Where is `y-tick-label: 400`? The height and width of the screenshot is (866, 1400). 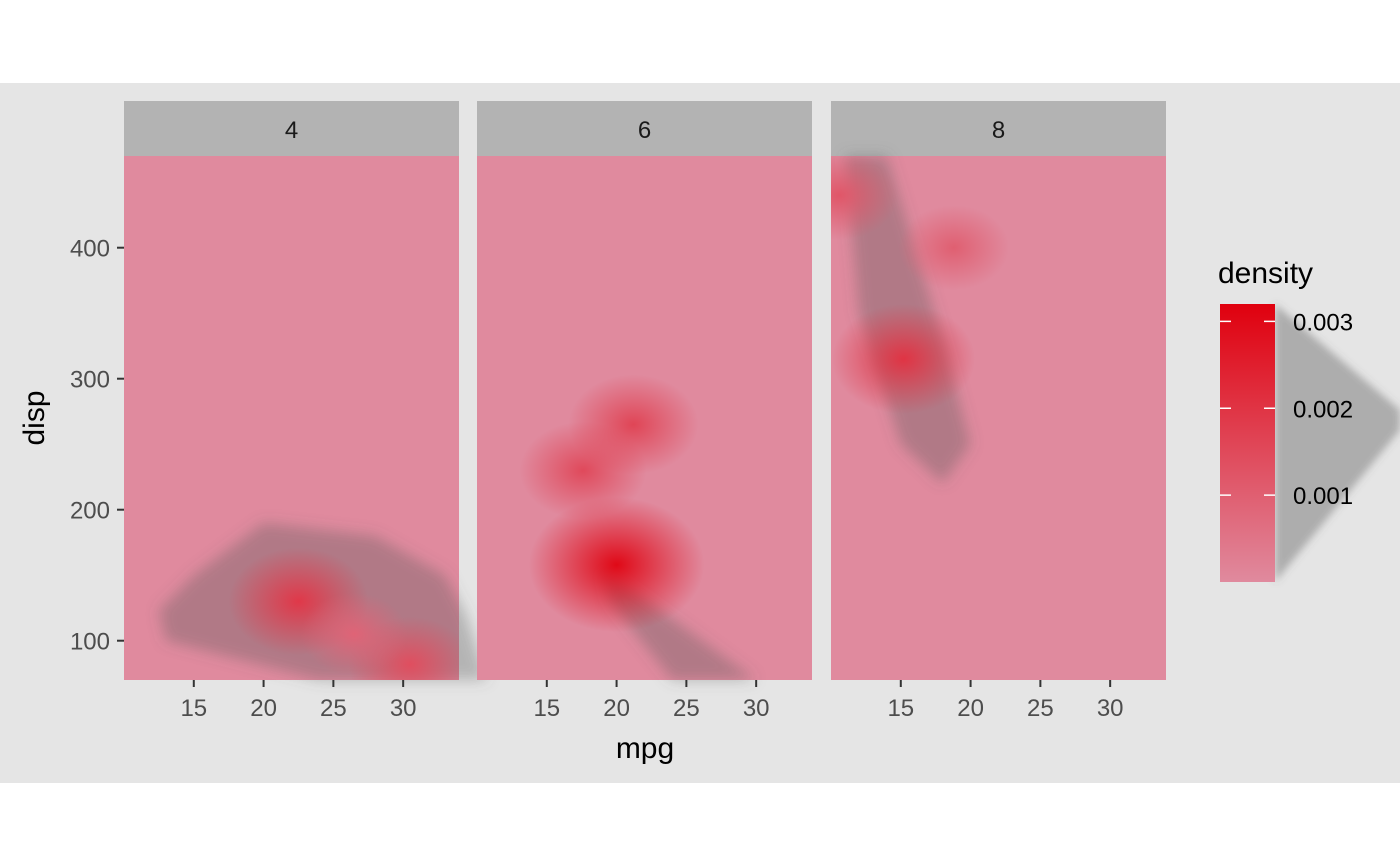 y-tick-label: 400 is located at coordinates (90, 249).